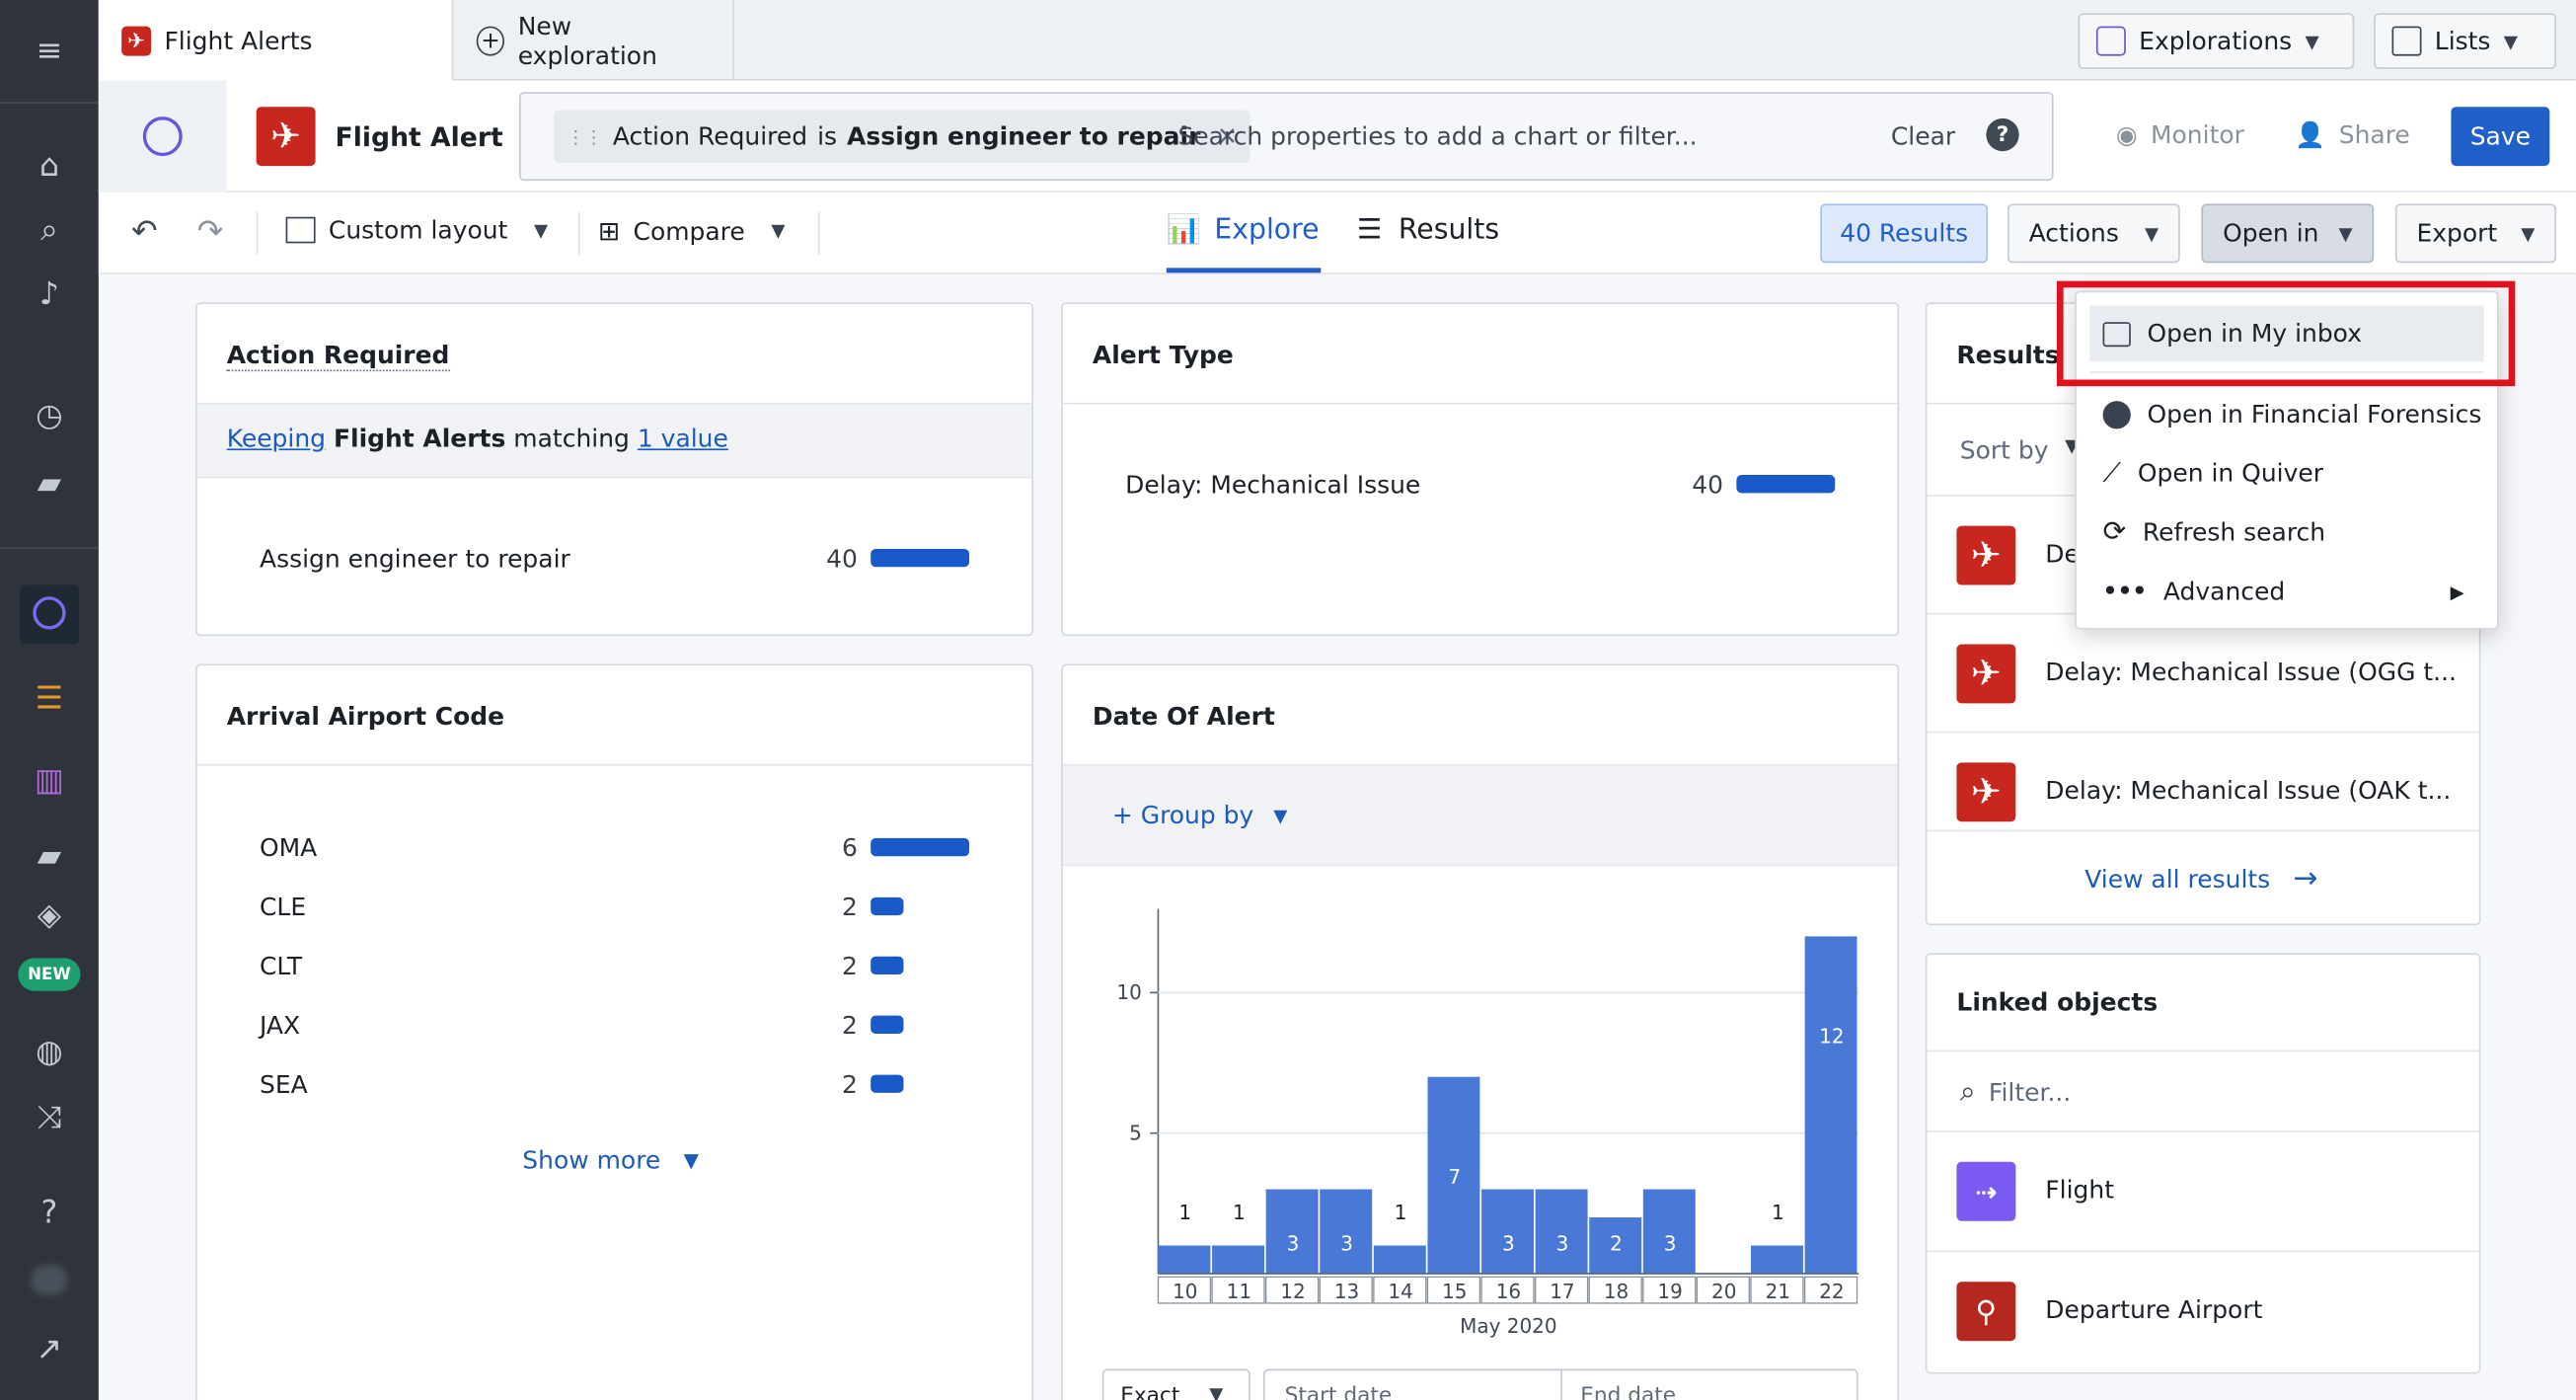  I want to click on bar-row-label: JAX, so click(280, 1025).